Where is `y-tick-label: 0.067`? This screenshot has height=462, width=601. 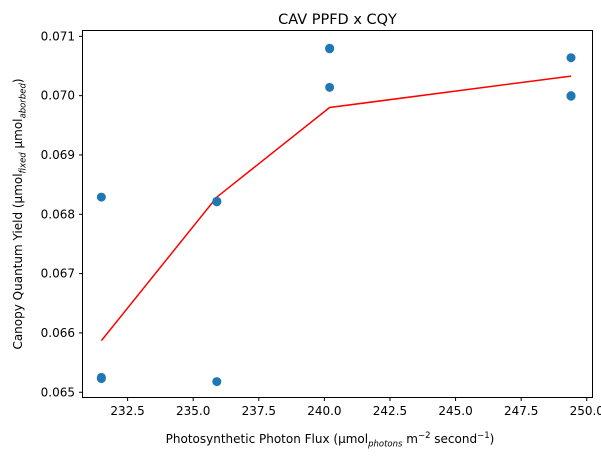 y-tick-label: 0.067 is located at coordinates (58, 274).